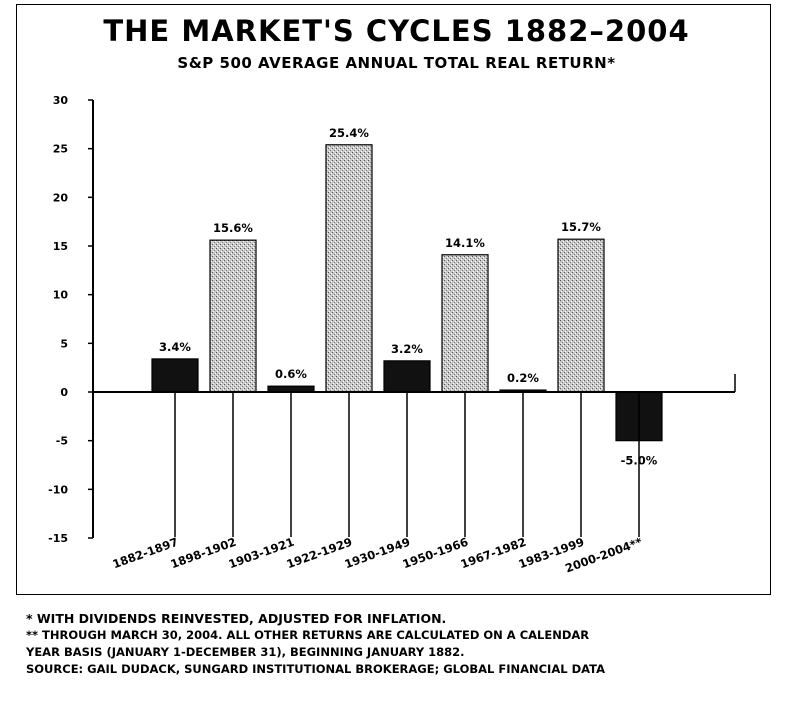 This screenshot has height=701, width=793. I want to click on bar-1983-1999, so click(581, 315).